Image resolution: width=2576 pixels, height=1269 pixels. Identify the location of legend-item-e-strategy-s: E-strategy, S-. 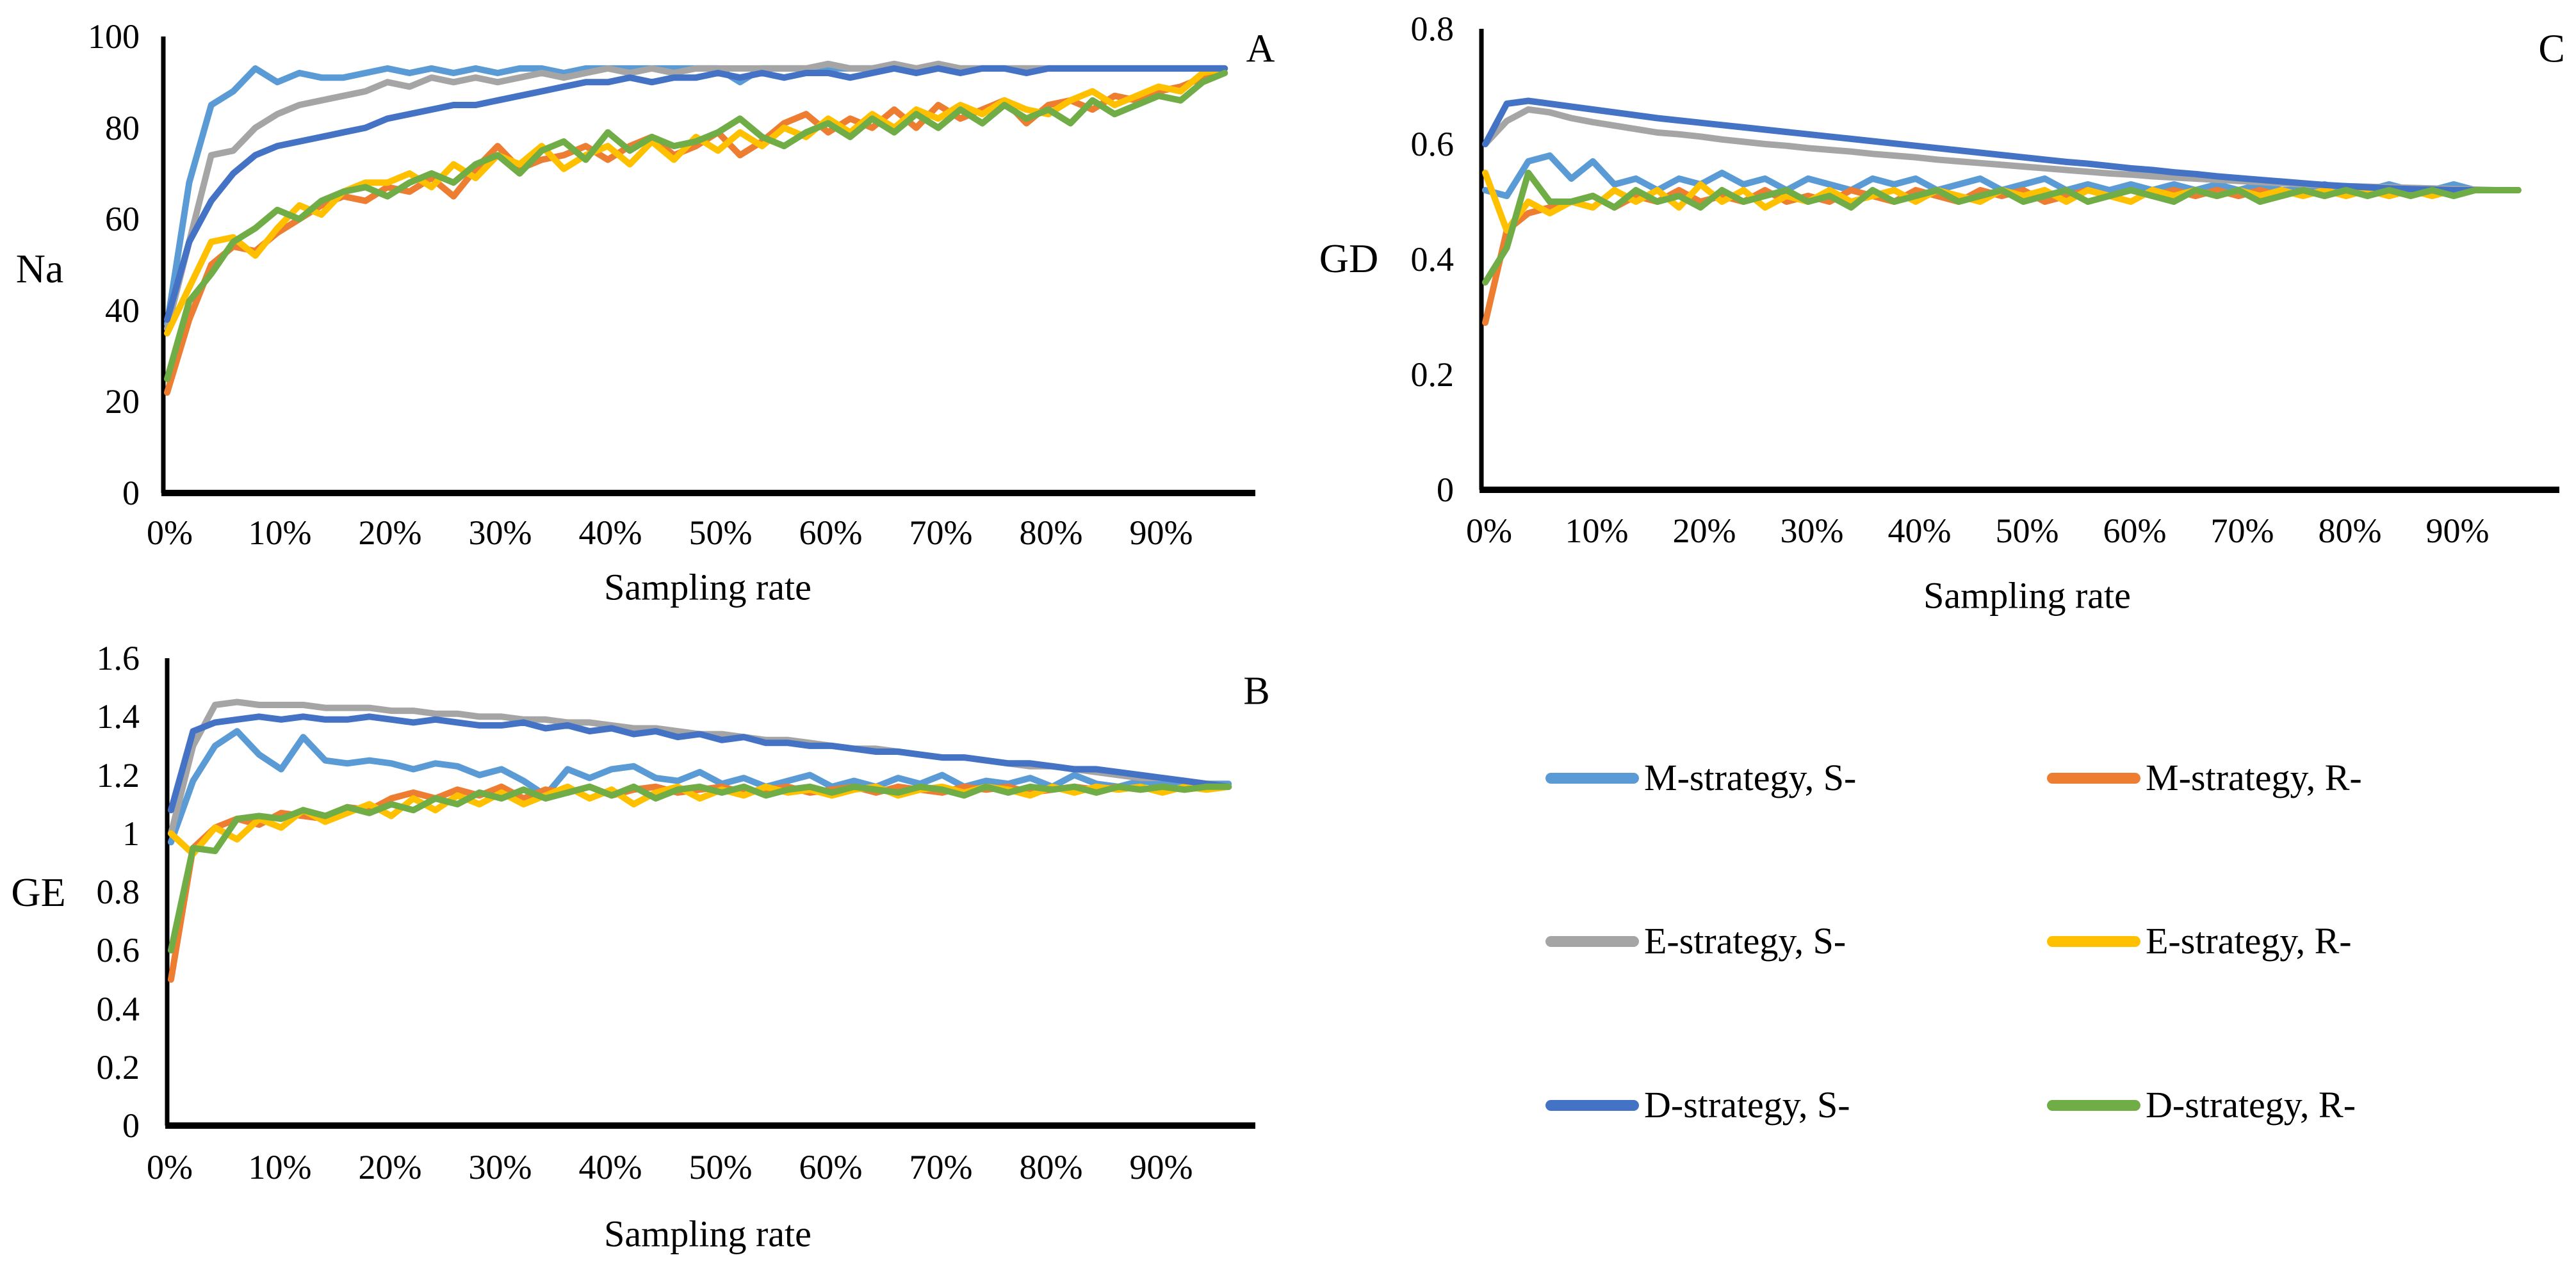
(1695, 941).